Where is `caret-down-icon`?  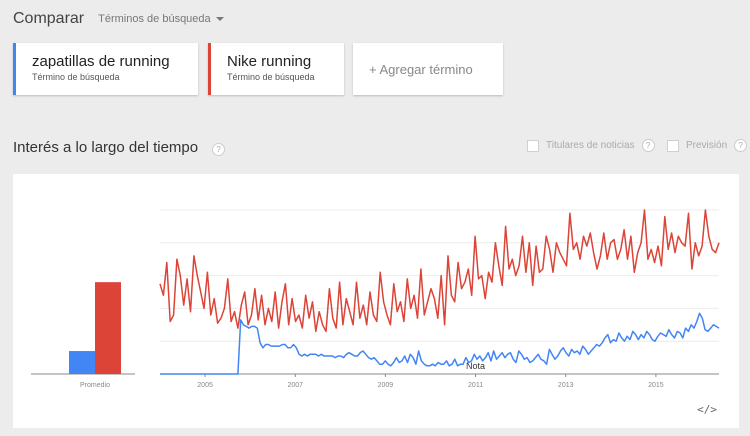 caret-down-icon is located at coordinates (219, 19).